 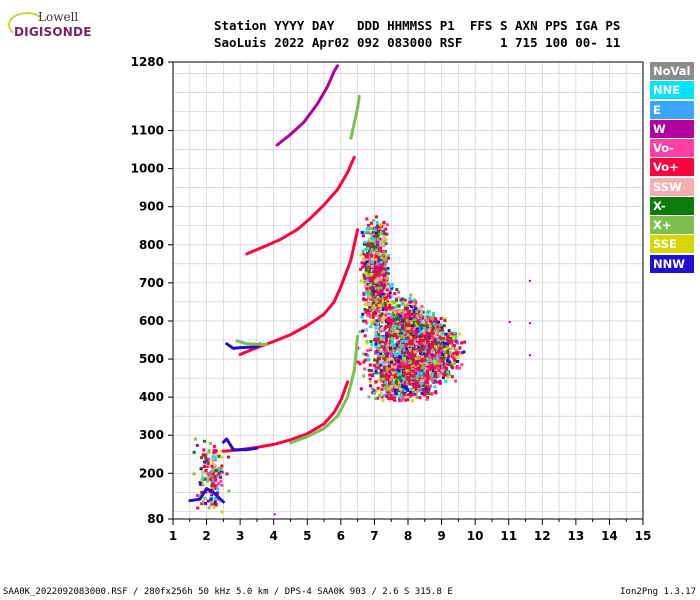 I want to click on y-tick-label: 200, so click(x=151, y=473).